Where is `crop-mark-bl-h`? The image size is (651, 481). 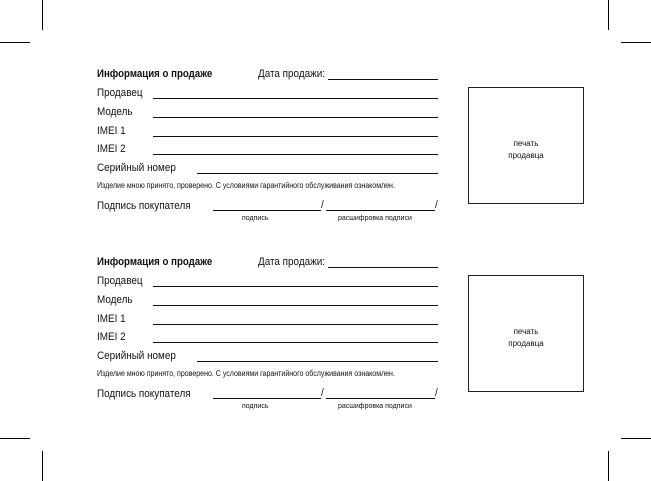 crop-mark-bl-h is located at coordinates (15, 438).